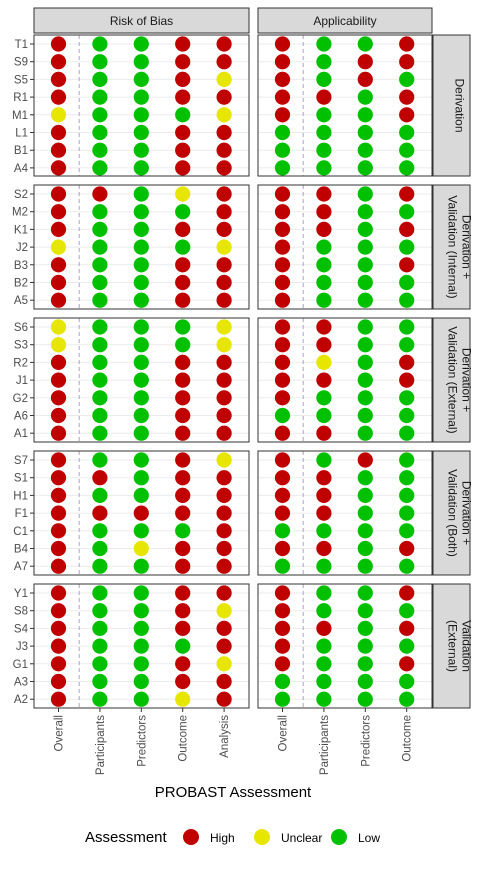  What do you see at coordinates (453, 247) in the screenshot?
I see `strip-derivation-validation-internal: Derivation +Validation (Internal)` at bounding box center [453, 247].